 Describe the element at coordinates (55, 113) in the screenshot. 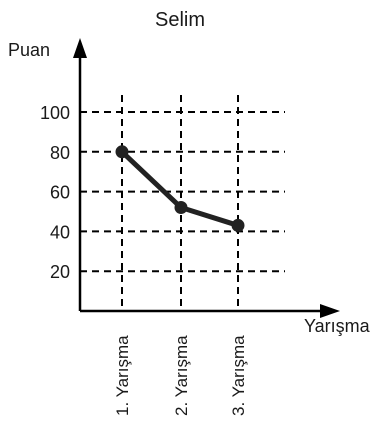

I see `y-tick-label: 100` at that location.